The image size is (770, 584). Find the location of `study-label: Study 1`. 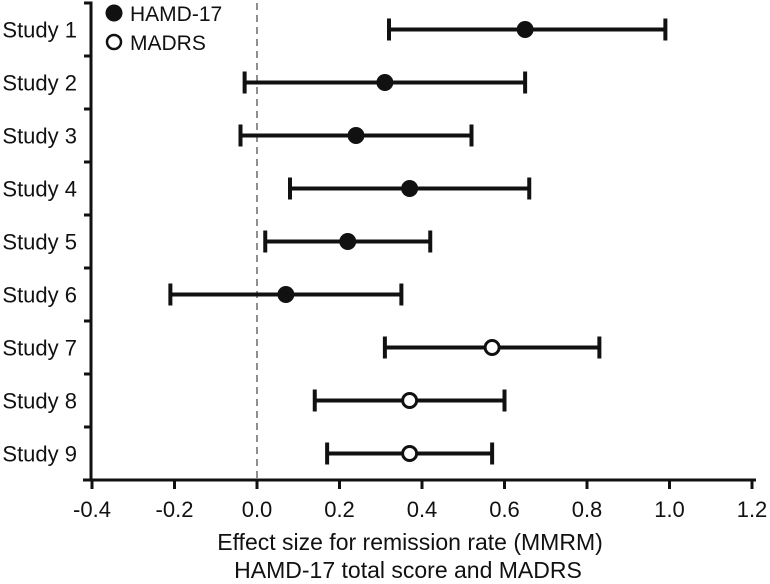

study-label: Study 1 is located at coordinates (39, 30).